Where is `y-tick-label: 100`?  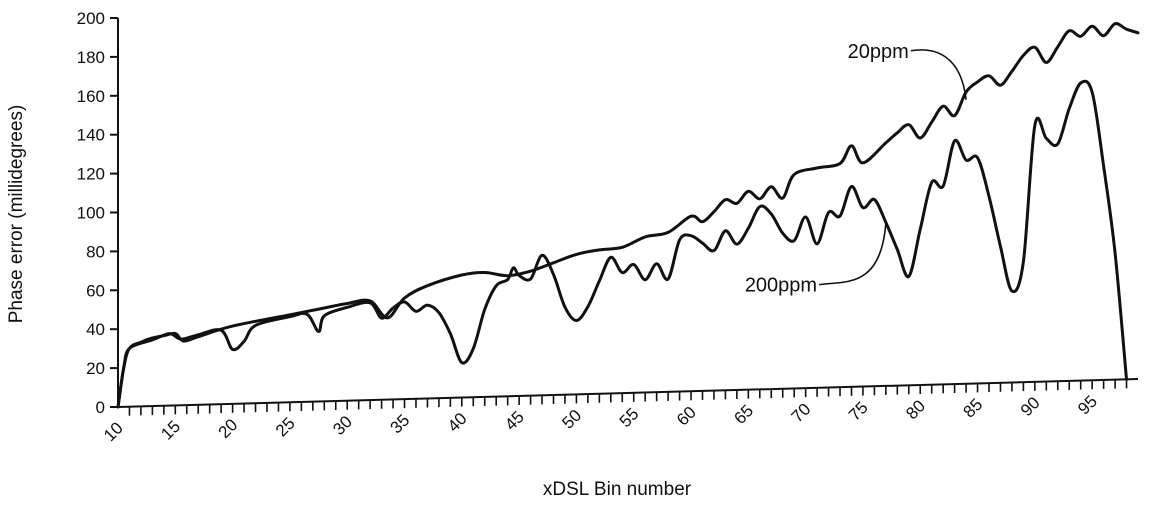
y-tick-label: 100 is located at coordinates (91, 213).